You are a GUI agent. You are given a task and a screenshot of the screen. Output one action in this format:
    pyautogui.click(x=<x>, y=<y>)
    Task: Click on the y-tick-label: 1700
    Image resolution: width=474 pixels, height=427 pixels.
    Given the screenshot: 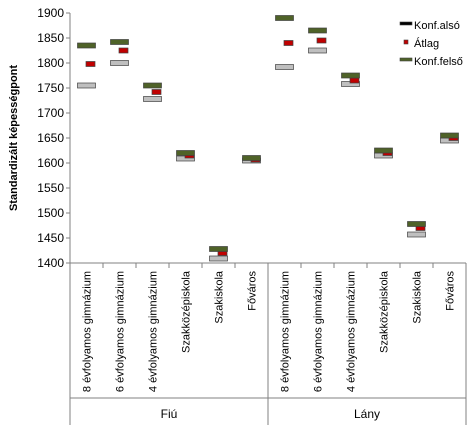 What is the action you would take?
    pyautogui.click(x=50, y=113)
    